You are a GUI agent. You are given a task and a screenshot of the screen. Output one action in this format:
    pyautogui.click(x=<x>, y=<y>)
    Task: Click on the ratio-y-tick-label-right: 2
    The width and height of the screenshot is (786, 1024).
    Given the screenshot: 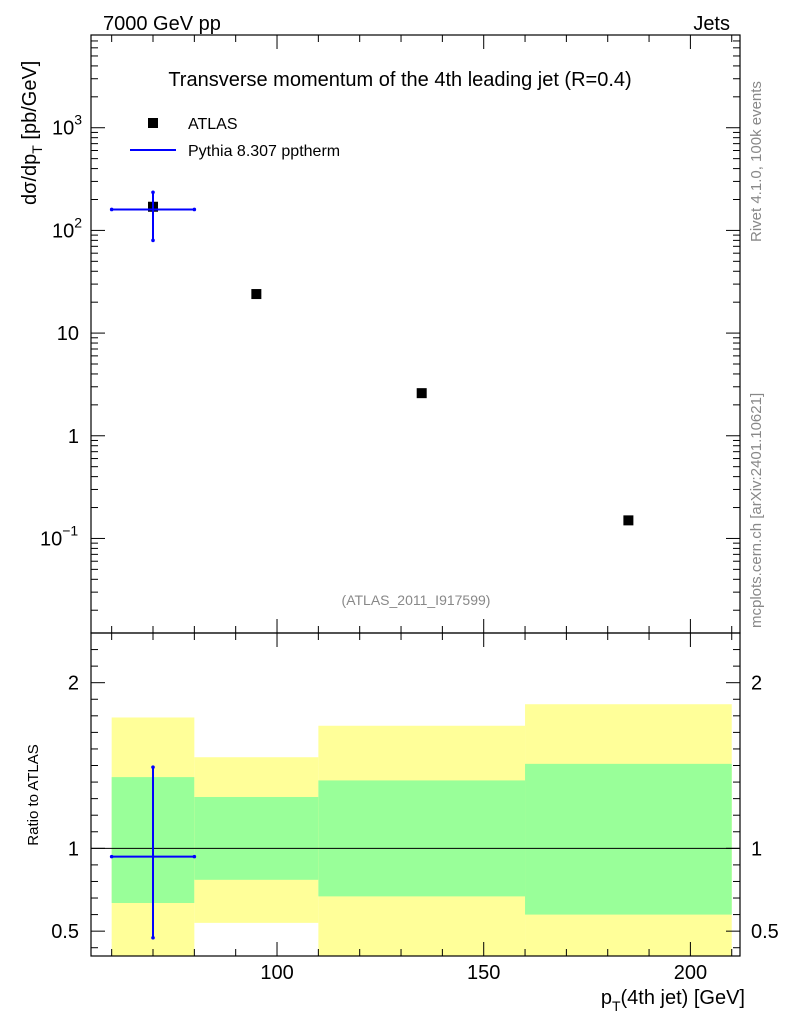 What is the action you would take?
    pyautogui.click(x=756, y=684)
    